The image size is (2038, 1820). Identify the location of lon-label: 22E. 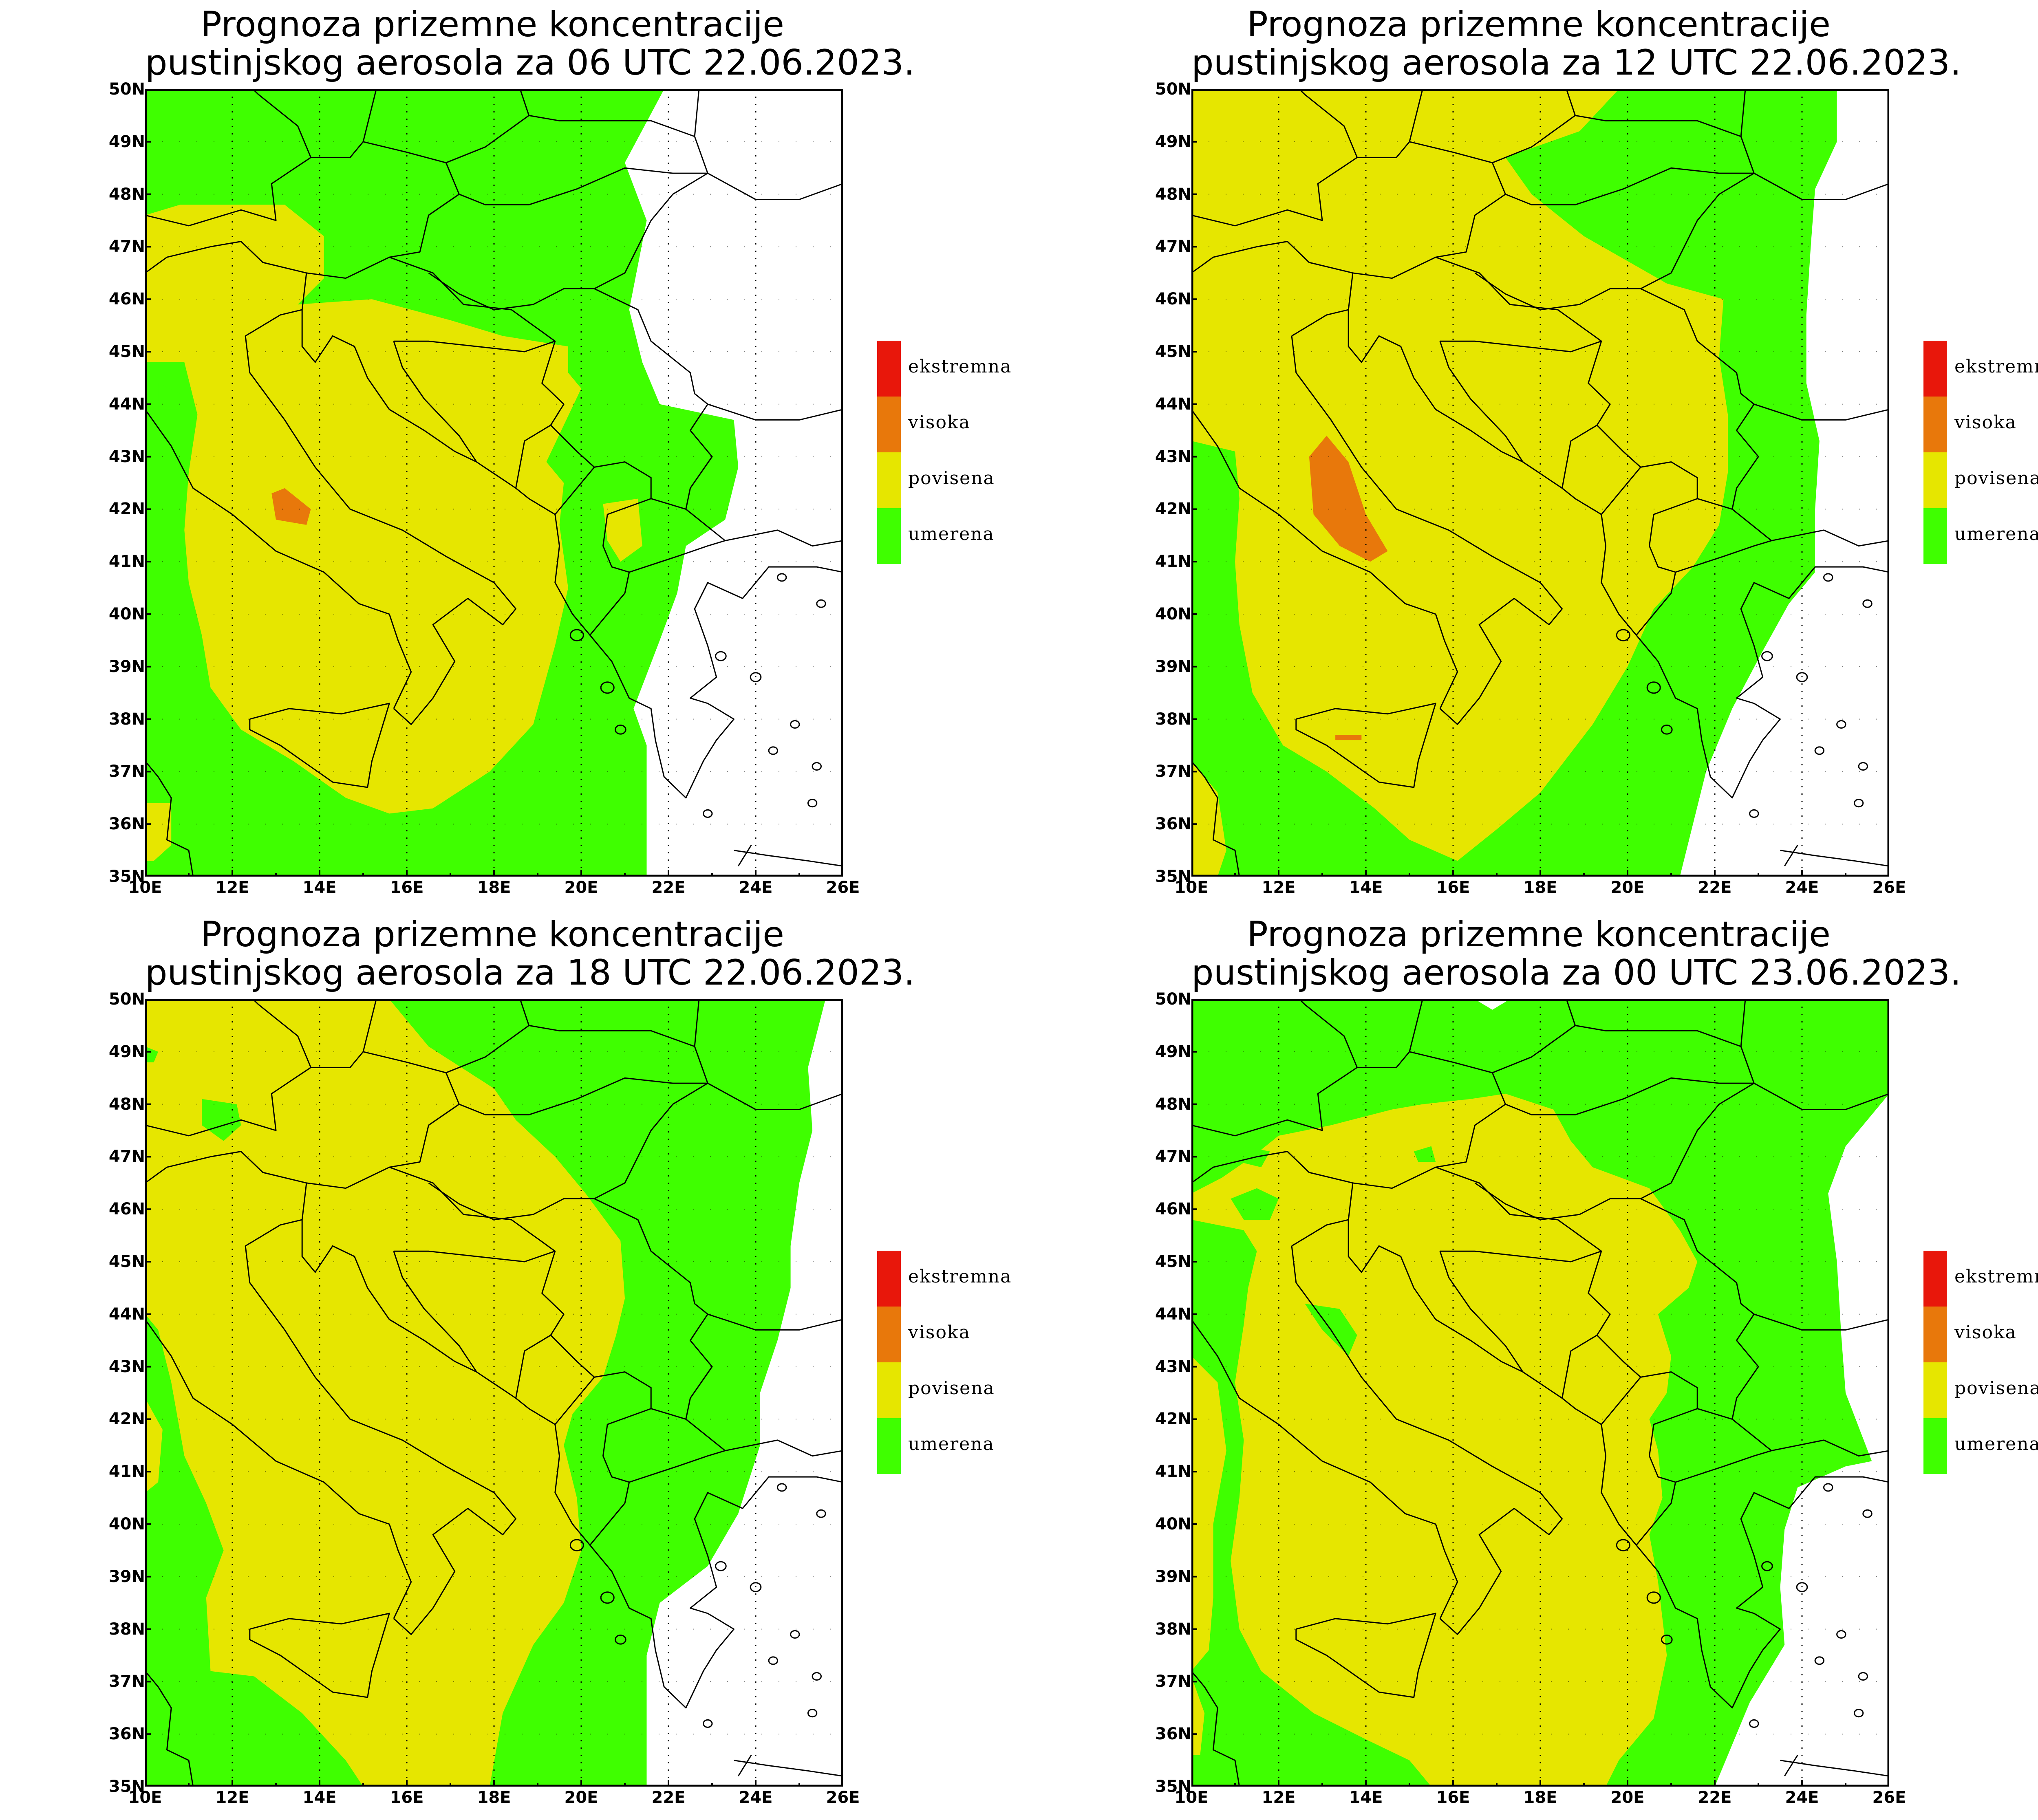
(668, 888).